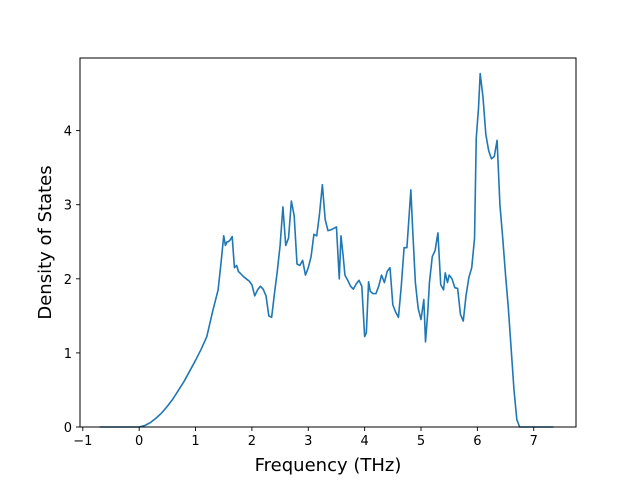  I want to click on y-tick-label: 4, so click(68, 132).